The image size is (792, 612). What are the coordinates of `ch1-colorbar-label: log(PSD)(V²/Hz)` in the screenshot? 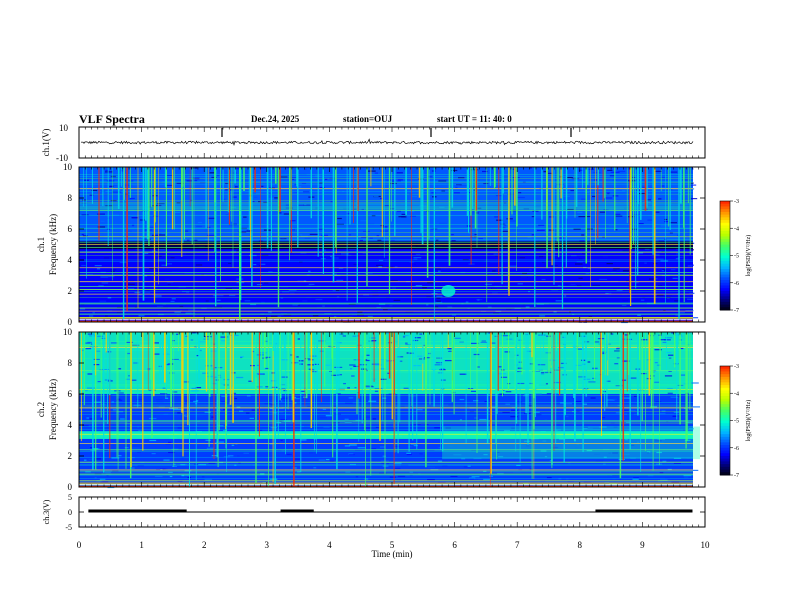 It's located at (748, 255).